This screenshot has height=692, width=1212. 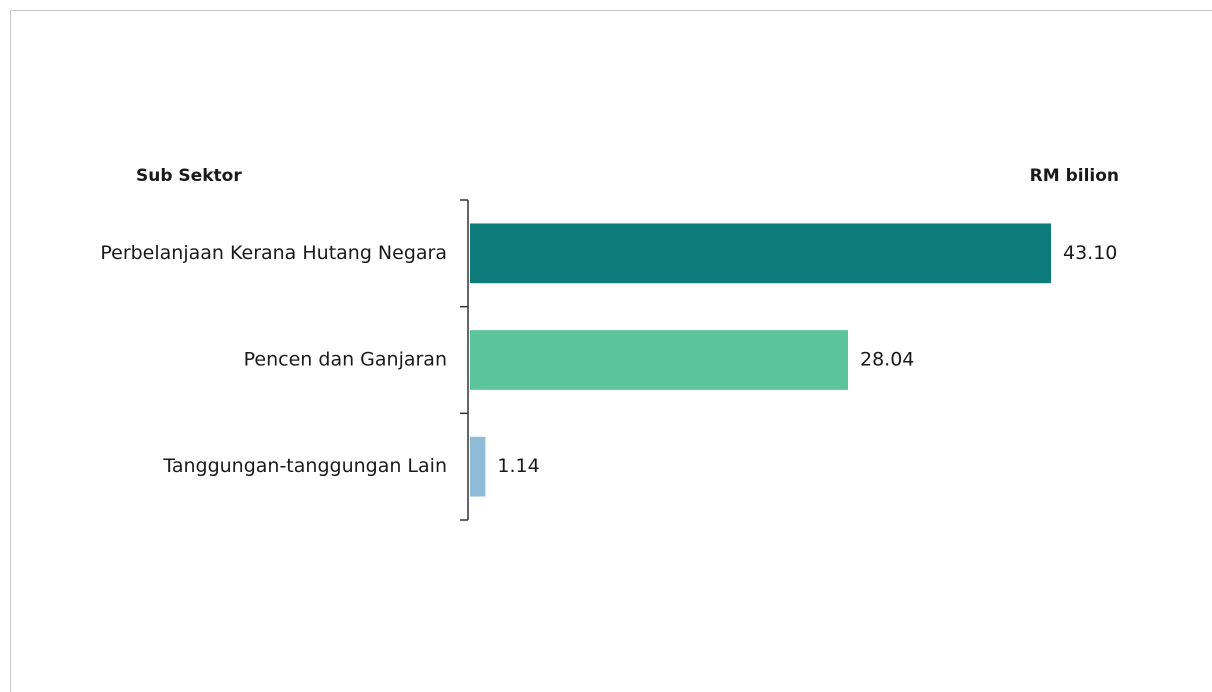 What do you see at coordinates (887, 360) in the screenshot?
I see `value-label: 28.04` at bounding box center [887, 360].